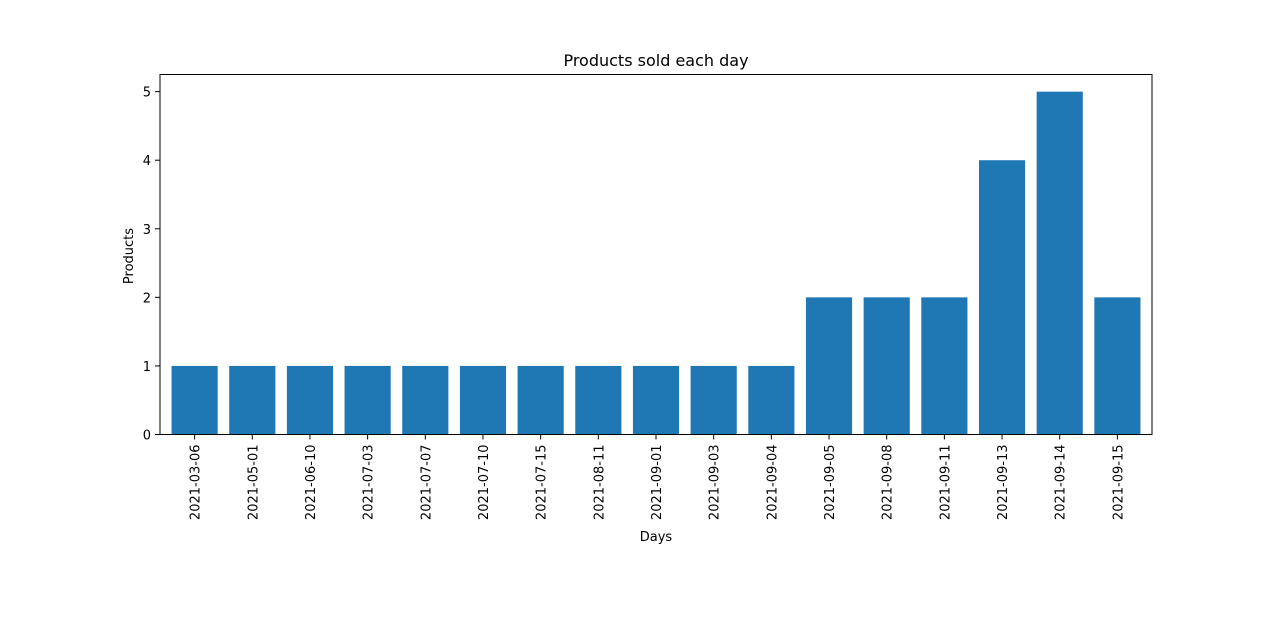 This screenshot has height=624, width=1280. Describe the element at coordinates (655, 60) in the screenshot. I see `chart-title: Products sold each day` at that location.